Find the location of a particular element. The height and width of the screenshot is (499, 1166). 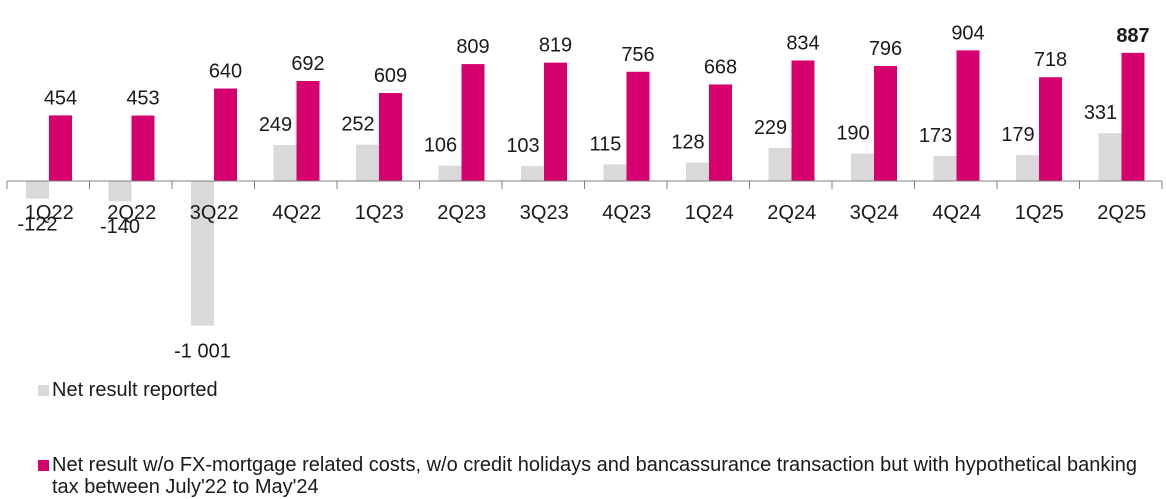

data-label-reported: 190 is located at coordinates (852, 134).